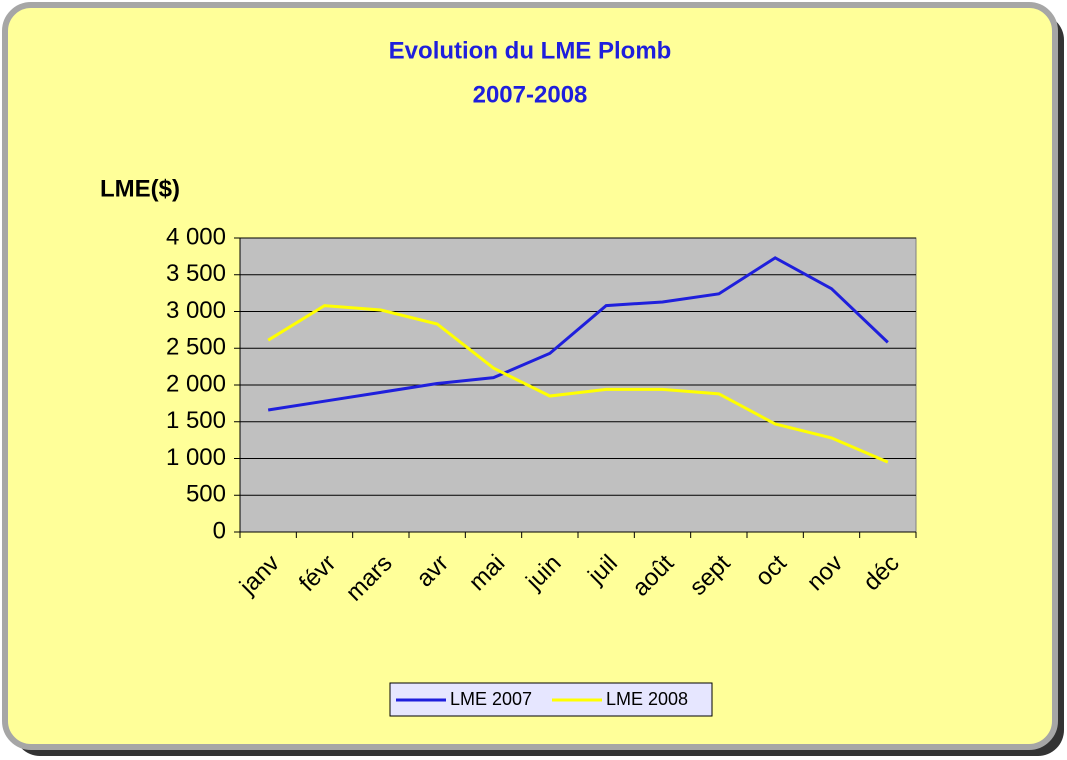 This screenshot has width=1067, height=760. Describe the element at coordinates (196, 383) in the screenshot. I see `y-tick-label: 2 000` at that location.